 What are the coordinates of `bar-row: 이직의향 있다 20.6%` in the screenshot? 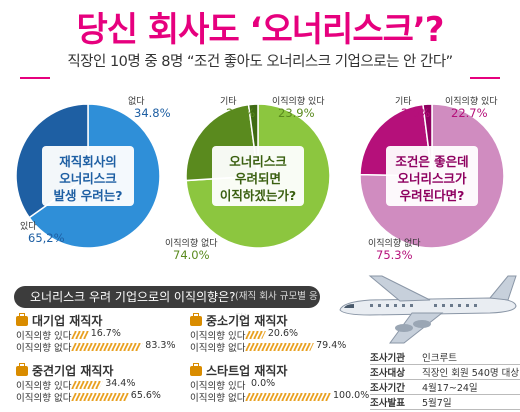 It's located at (275, 335).